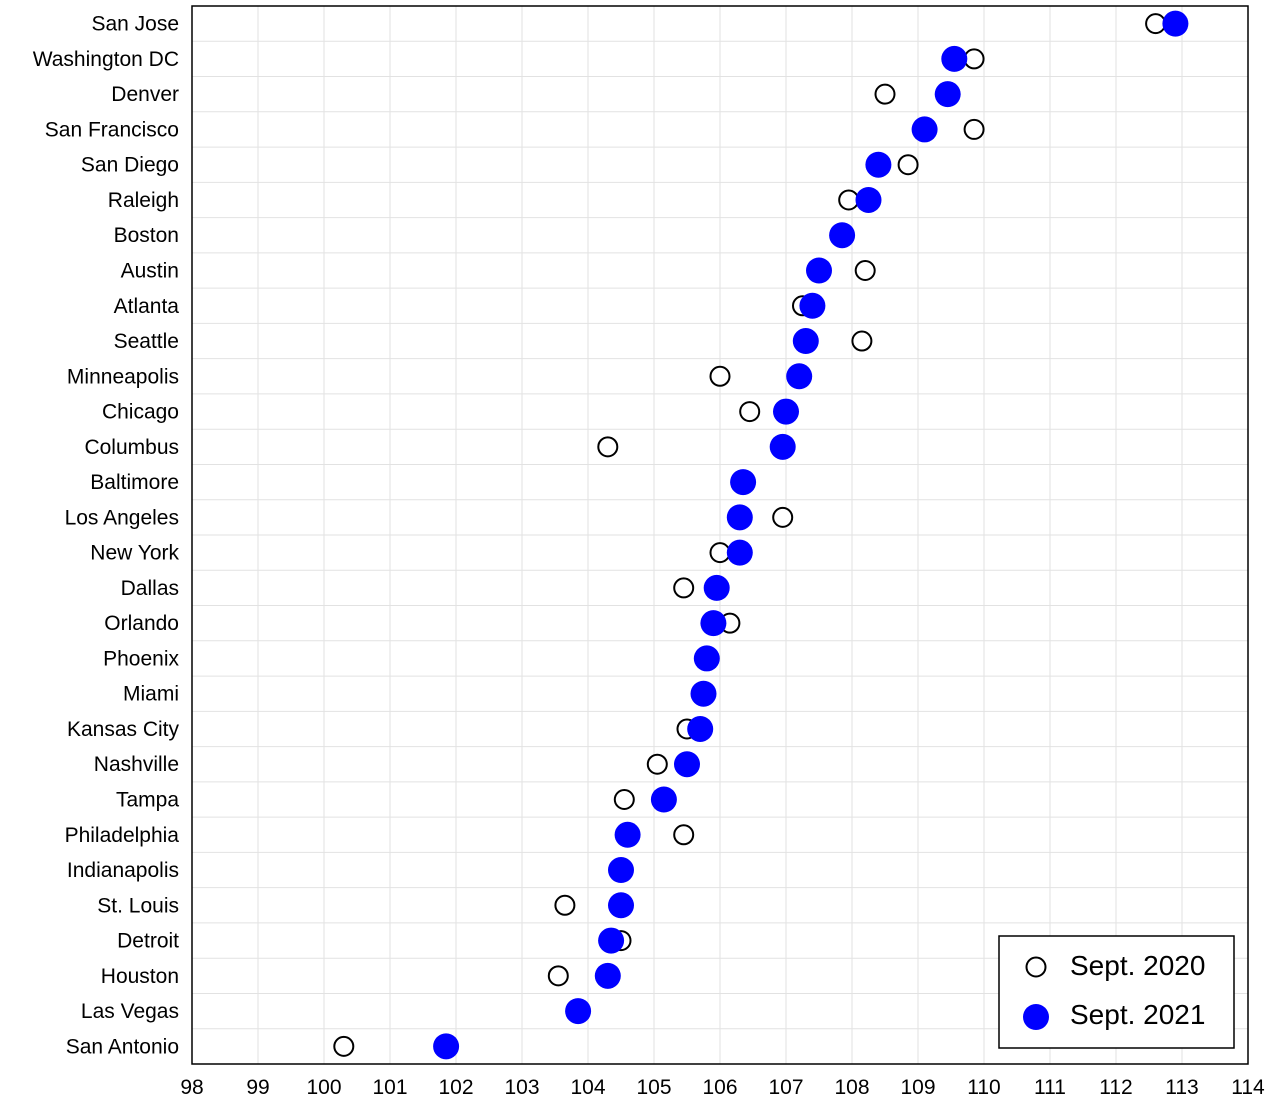 Image resolution: width=1283 pixels, height=1105 pixels. What do you see at coordinates (257, 1087) in the screenshot?
I see `x-tick-label: 99` at bounding box center [257, 1087].